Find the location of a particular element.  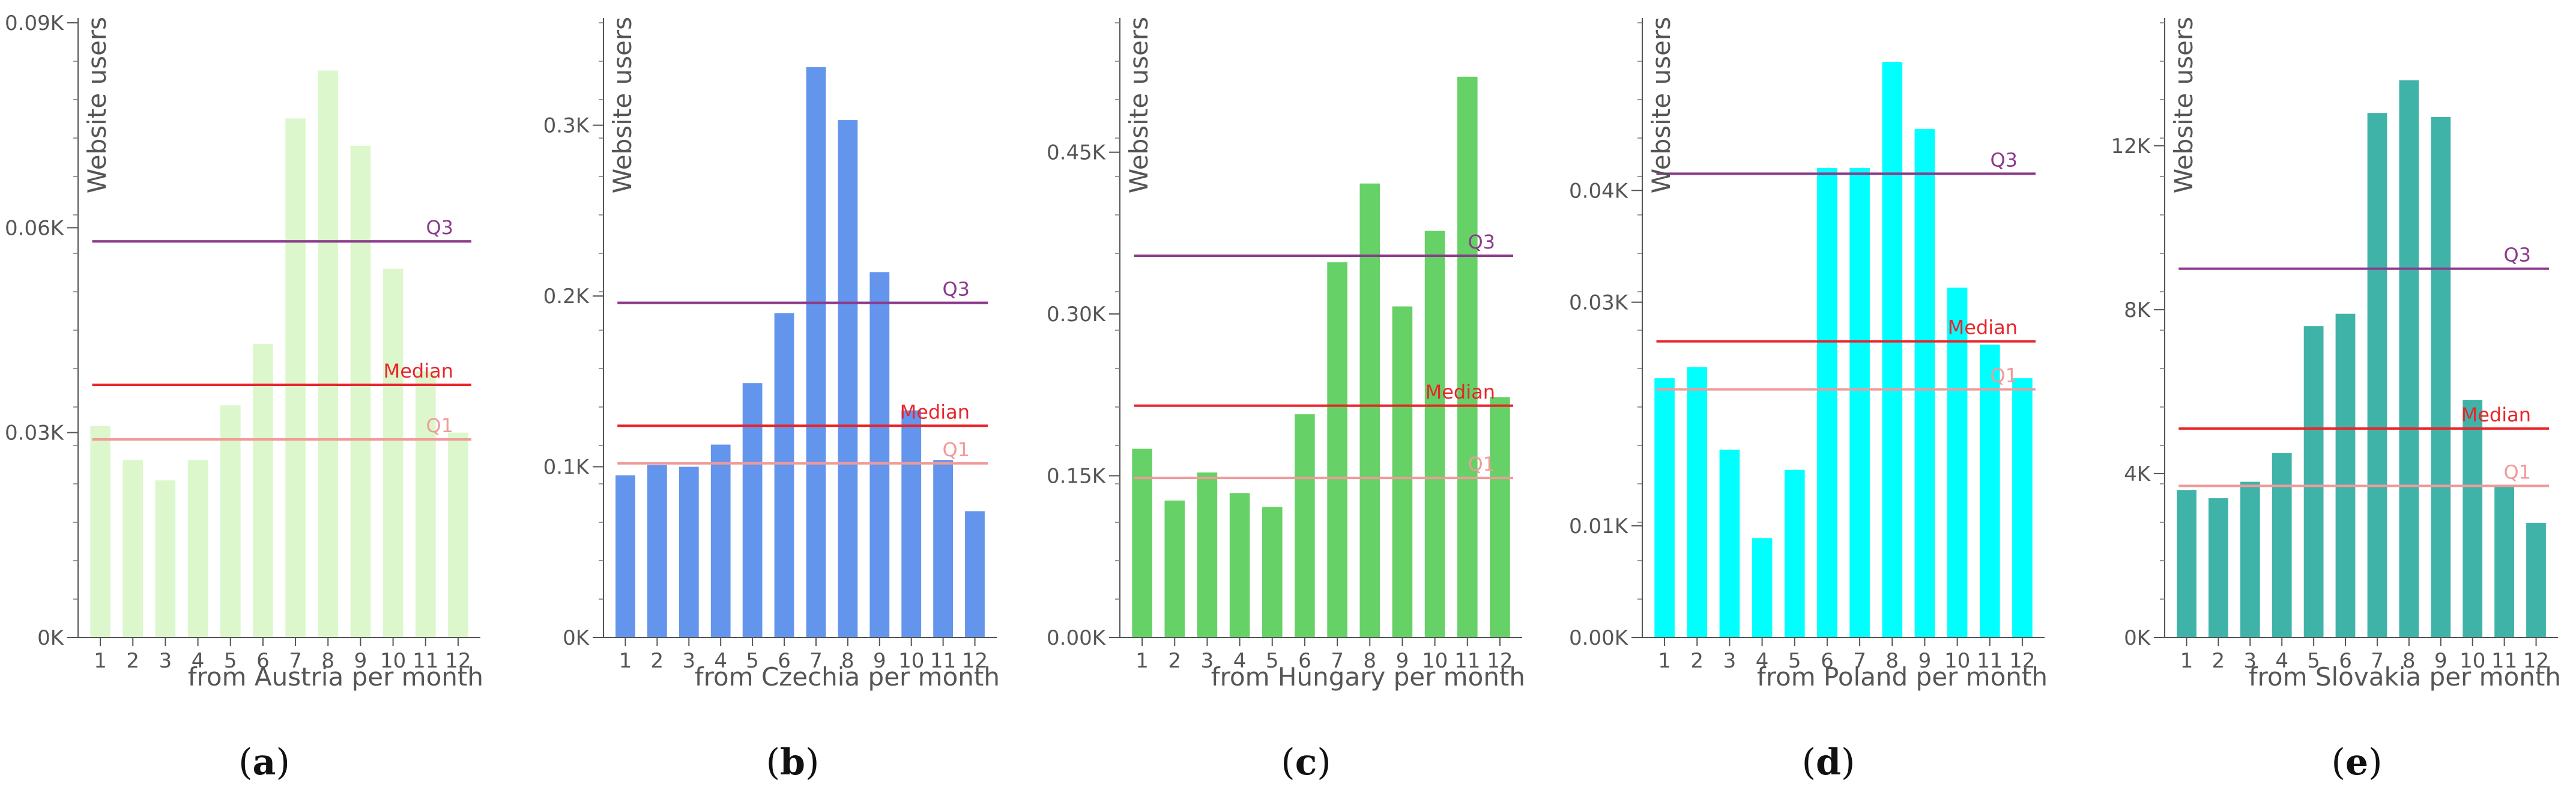

ref-label-e-median: Median is located at coordinates (2496, 414).